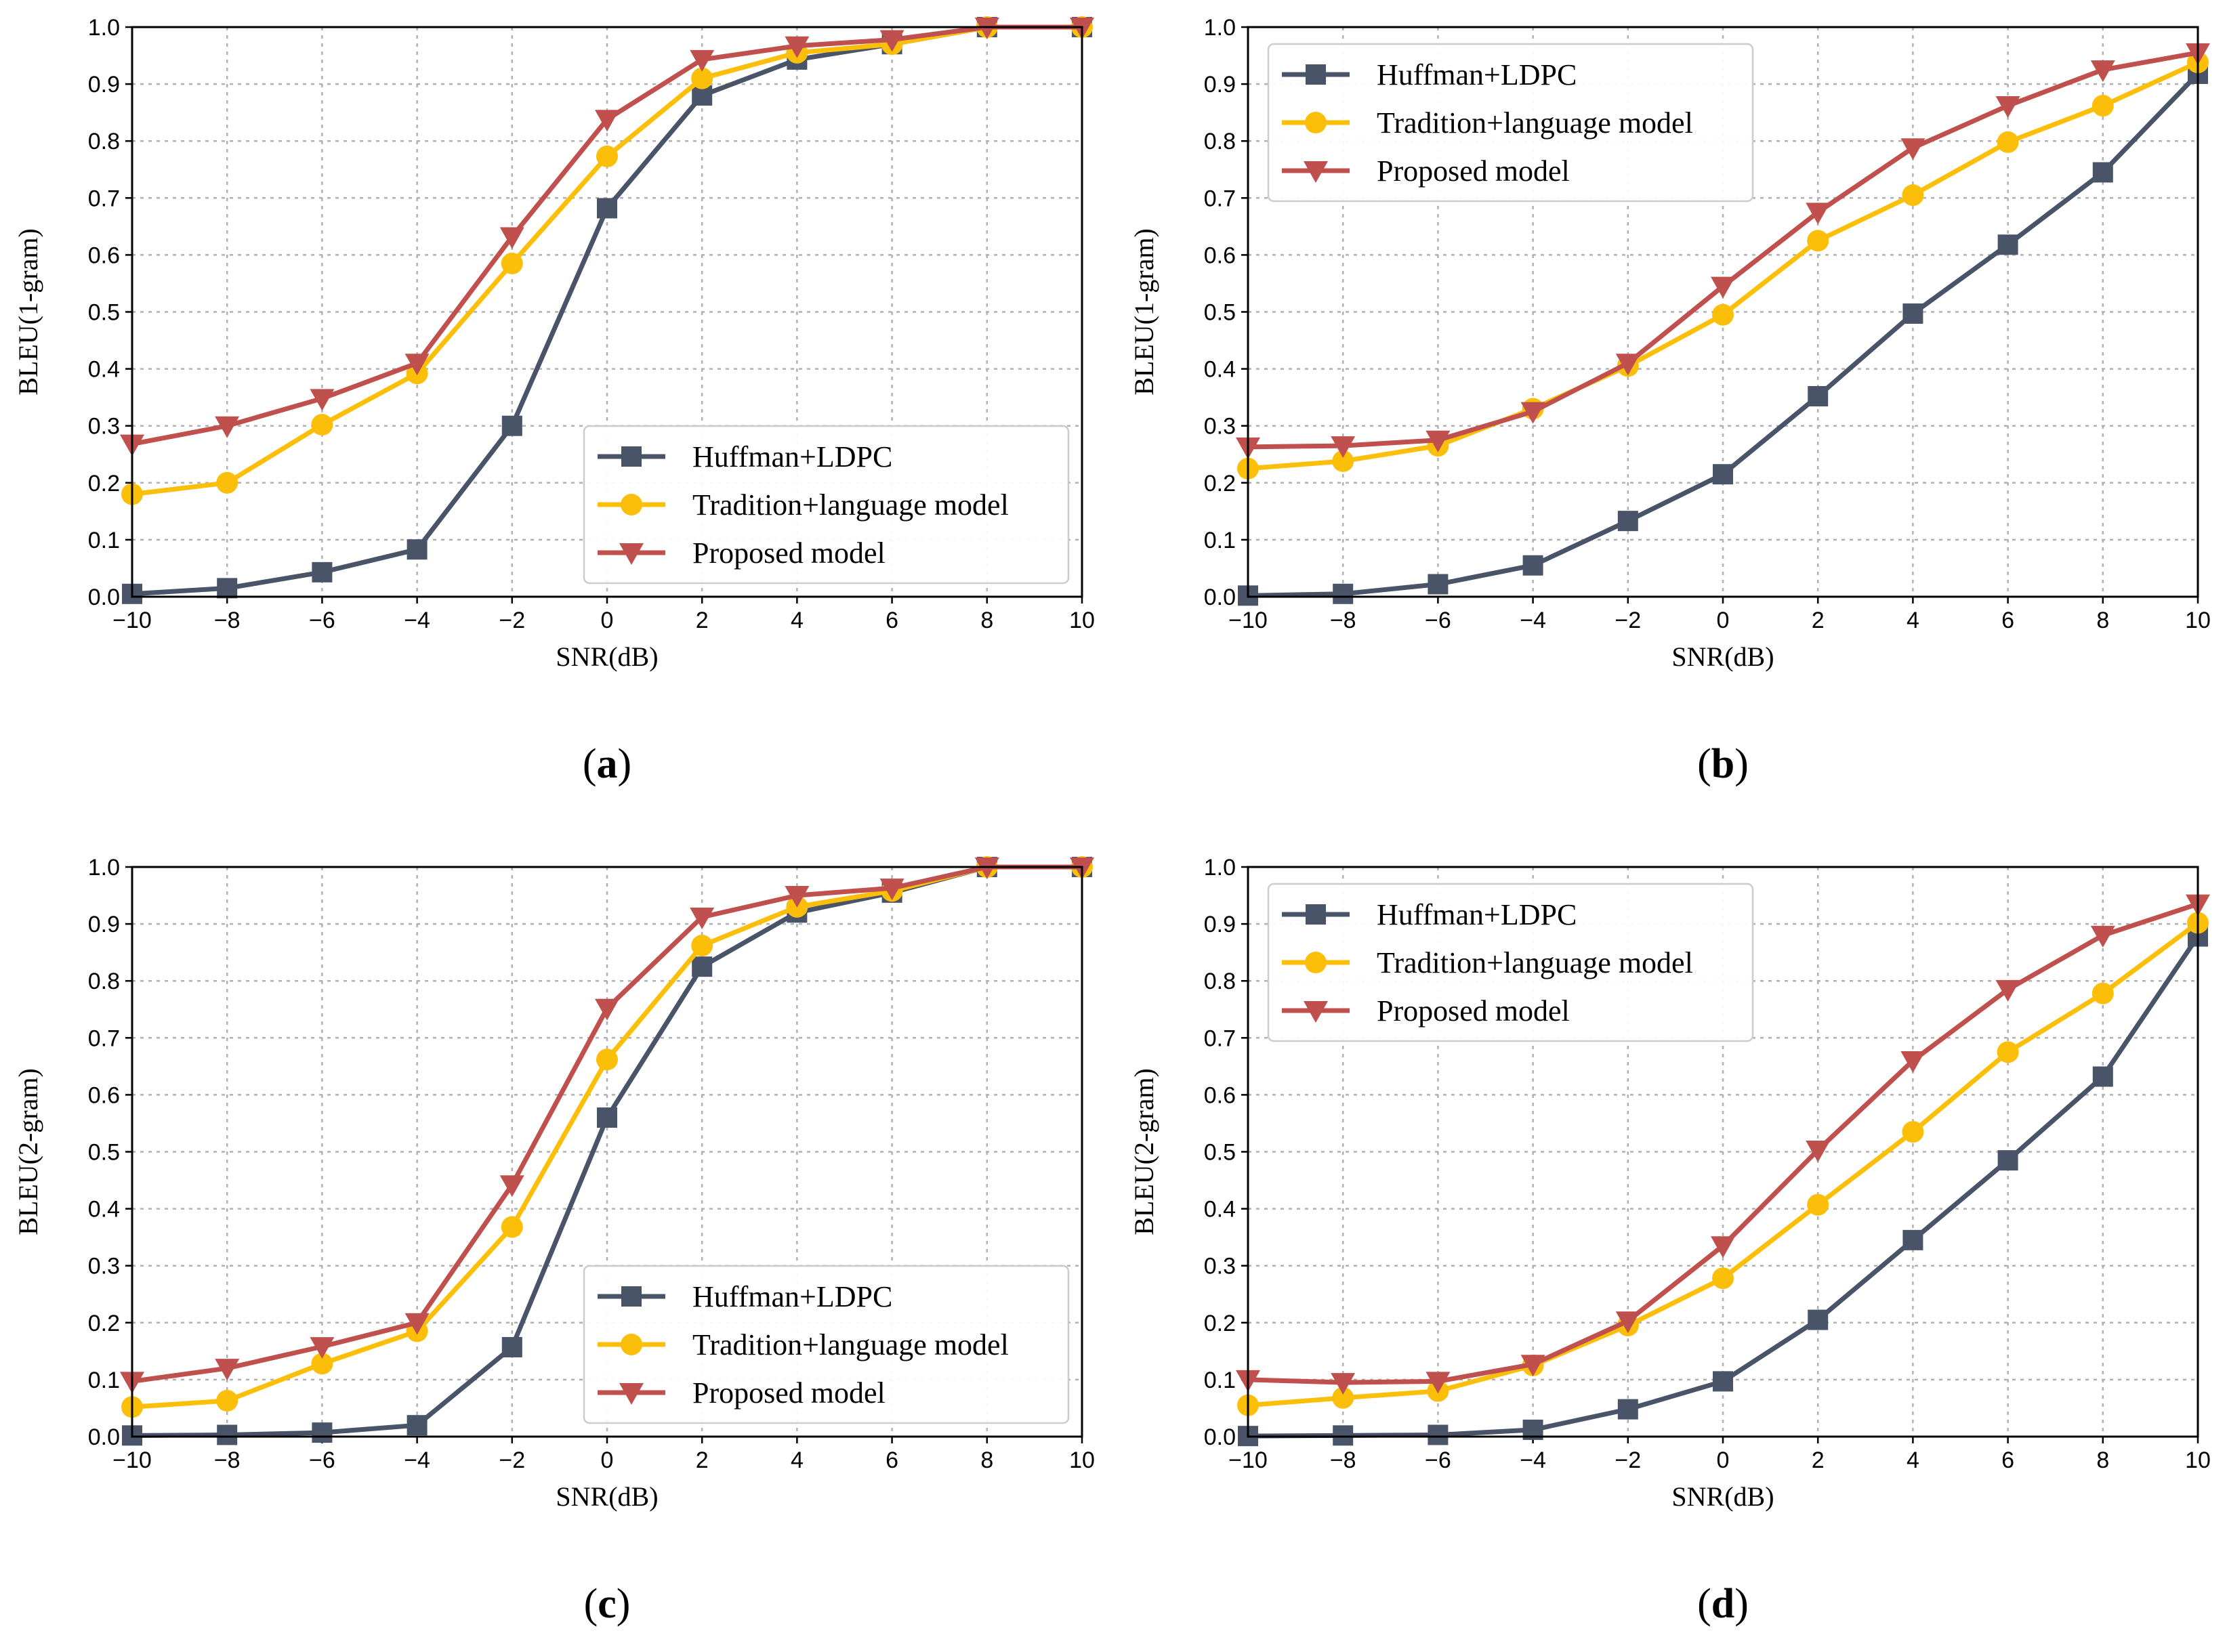 Image resolution: width=2227 pixels, height=1652 pixels. What do you see at coordinates (1144, 1151) in the screenshot?
I see `y-axis-label: BLEU(2-gram)` at bounding box center [1144, 1151].